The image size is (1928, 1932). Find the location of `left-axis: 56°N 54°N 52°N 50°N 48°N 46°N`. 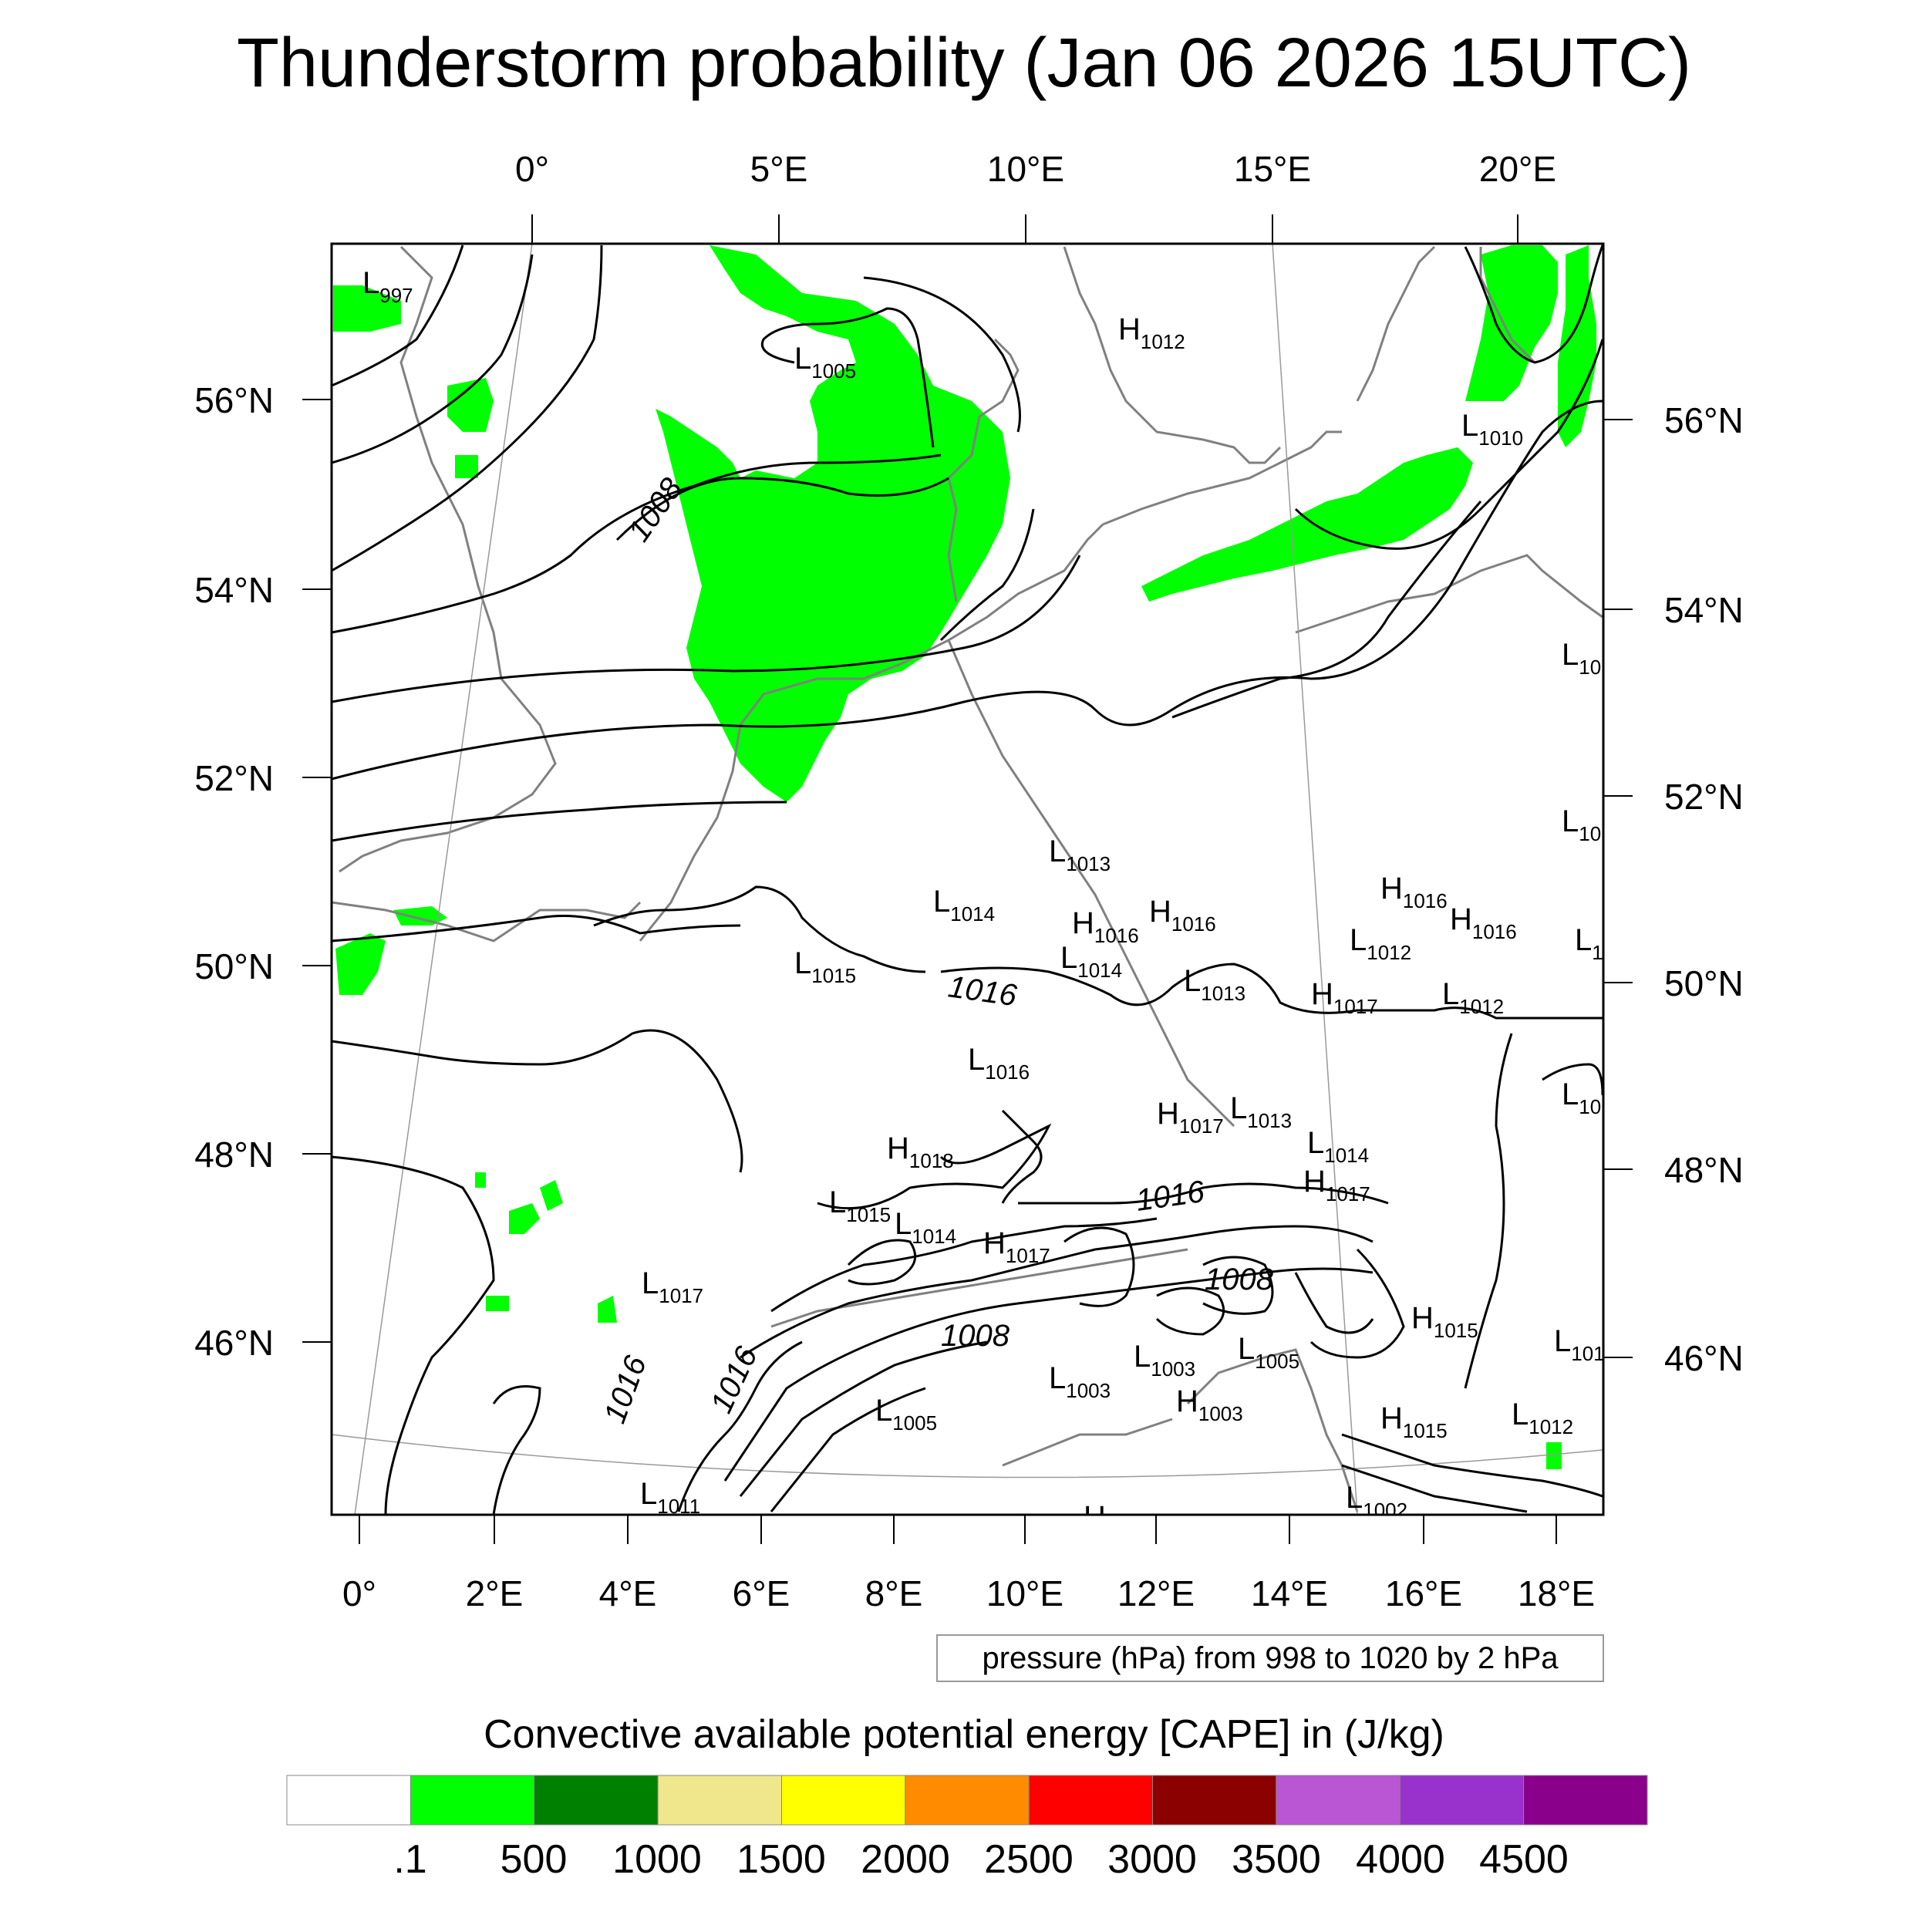

left-axis: 56°N 54°N 52°N 50°N 48°N 46°N is located at coordinates (263, 871).